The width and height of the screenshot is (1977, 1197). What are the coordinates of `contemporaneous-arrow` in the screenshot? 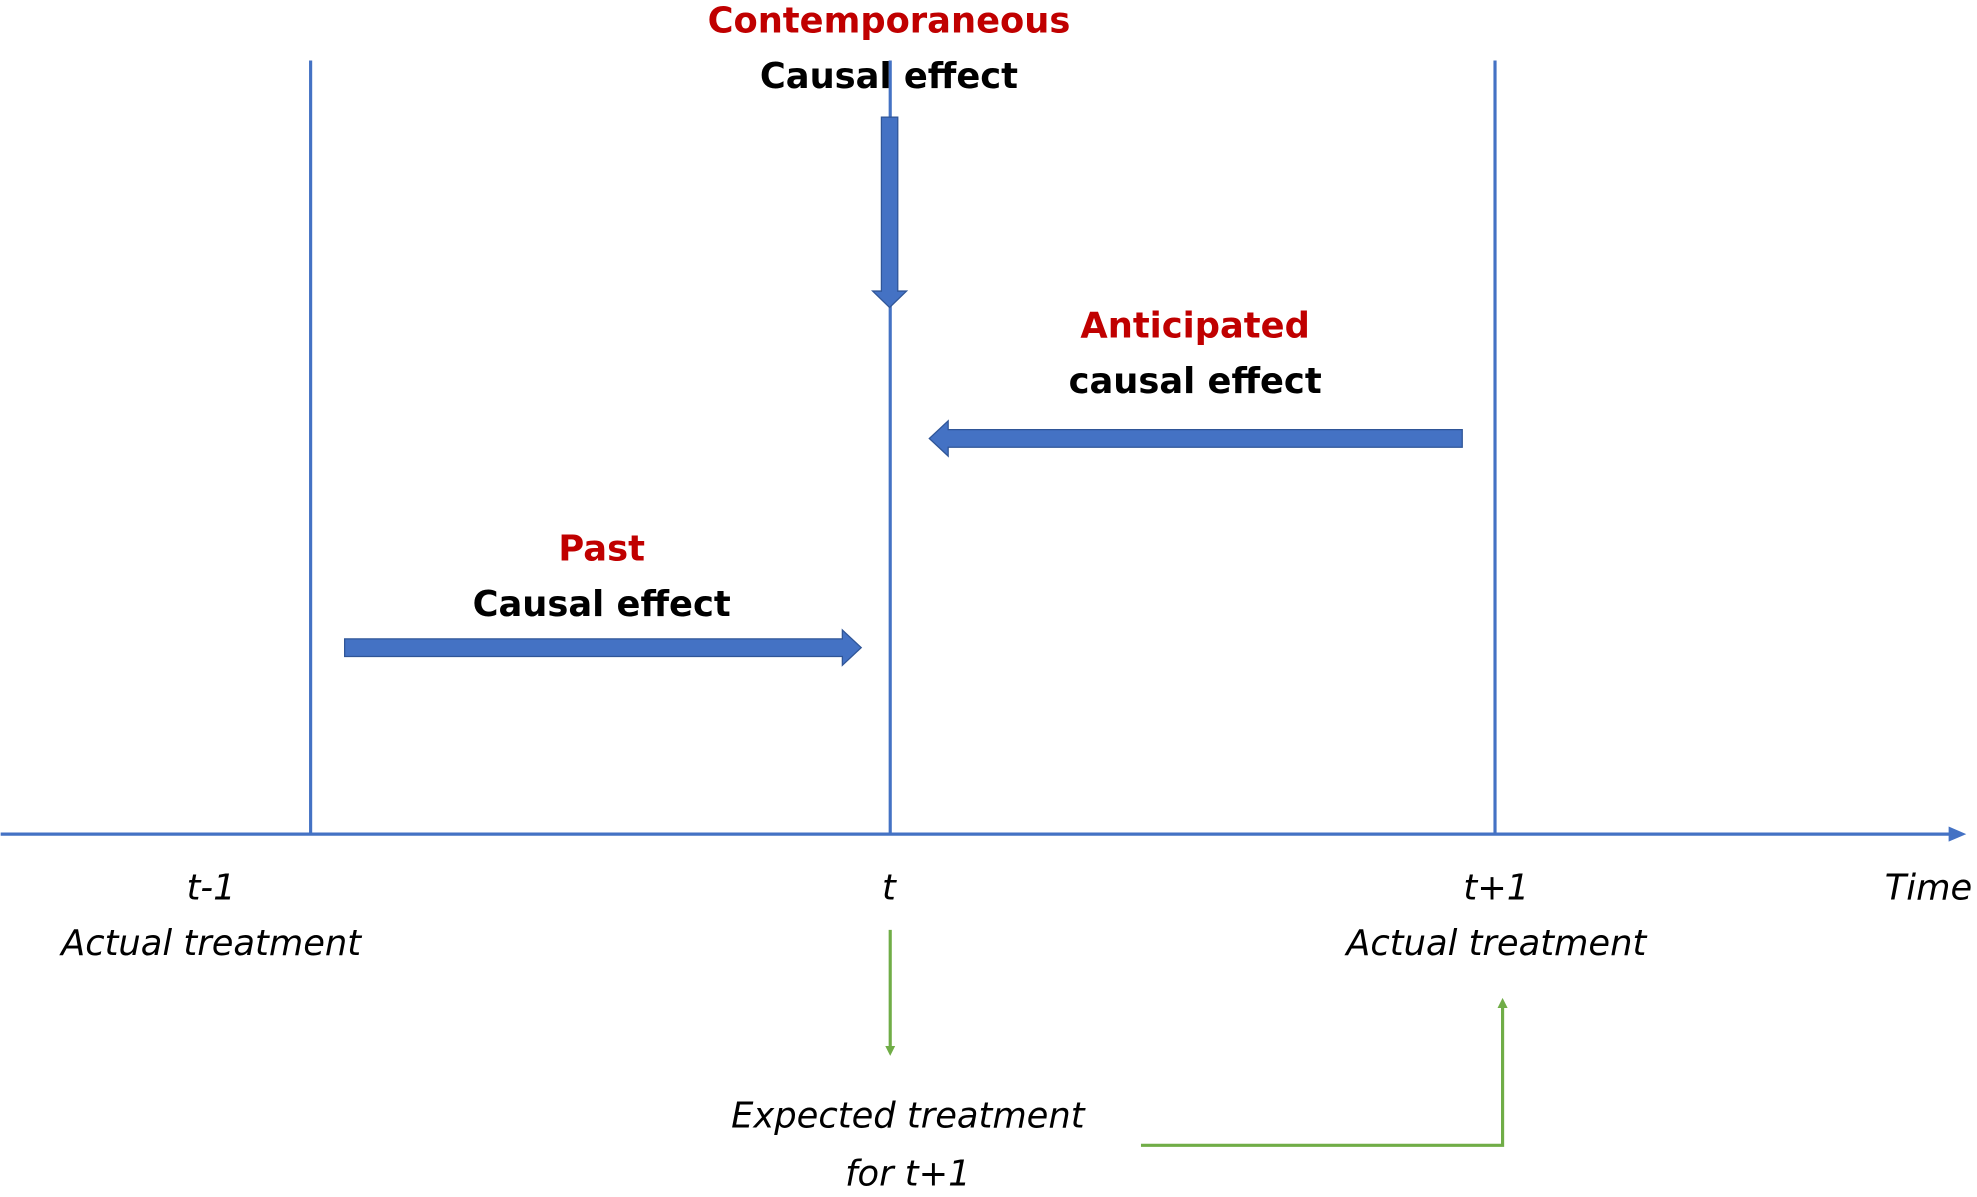 It's located at (890, 212).